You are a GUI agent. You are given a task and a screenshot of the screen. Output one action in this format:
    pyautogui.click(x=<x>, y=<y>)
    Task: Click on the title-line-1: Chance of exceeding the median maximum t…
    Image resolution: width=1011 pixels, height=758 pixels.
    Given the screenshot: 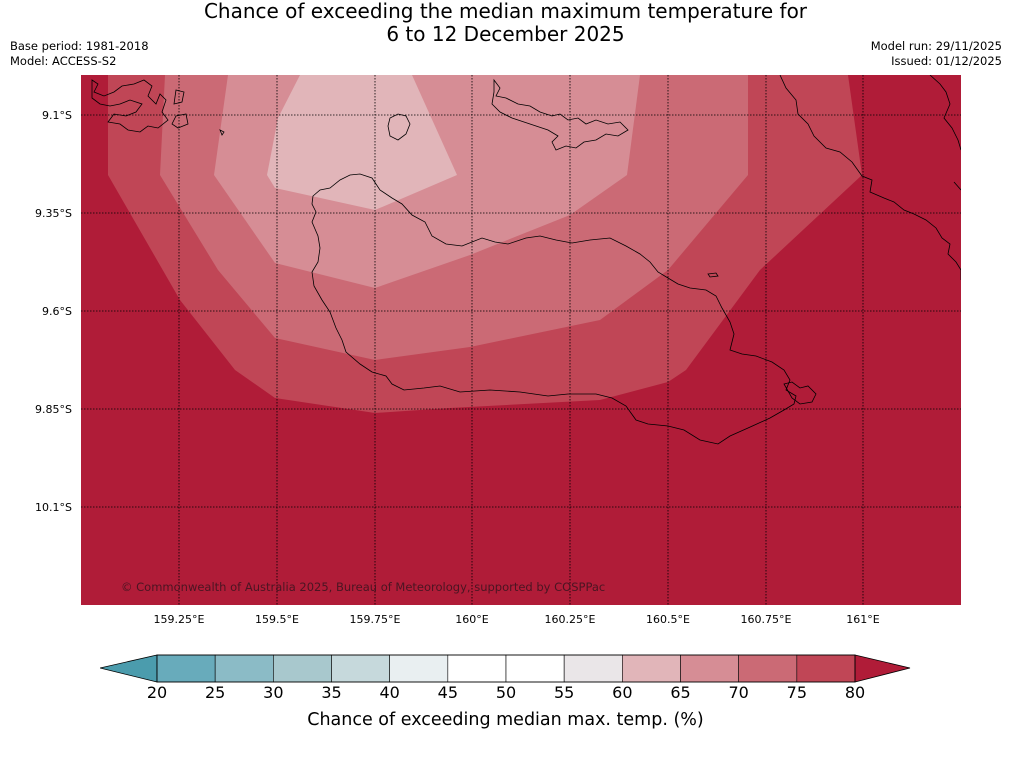 What is the action you would take?
    pyautogui.click(x=505, y=11)
    